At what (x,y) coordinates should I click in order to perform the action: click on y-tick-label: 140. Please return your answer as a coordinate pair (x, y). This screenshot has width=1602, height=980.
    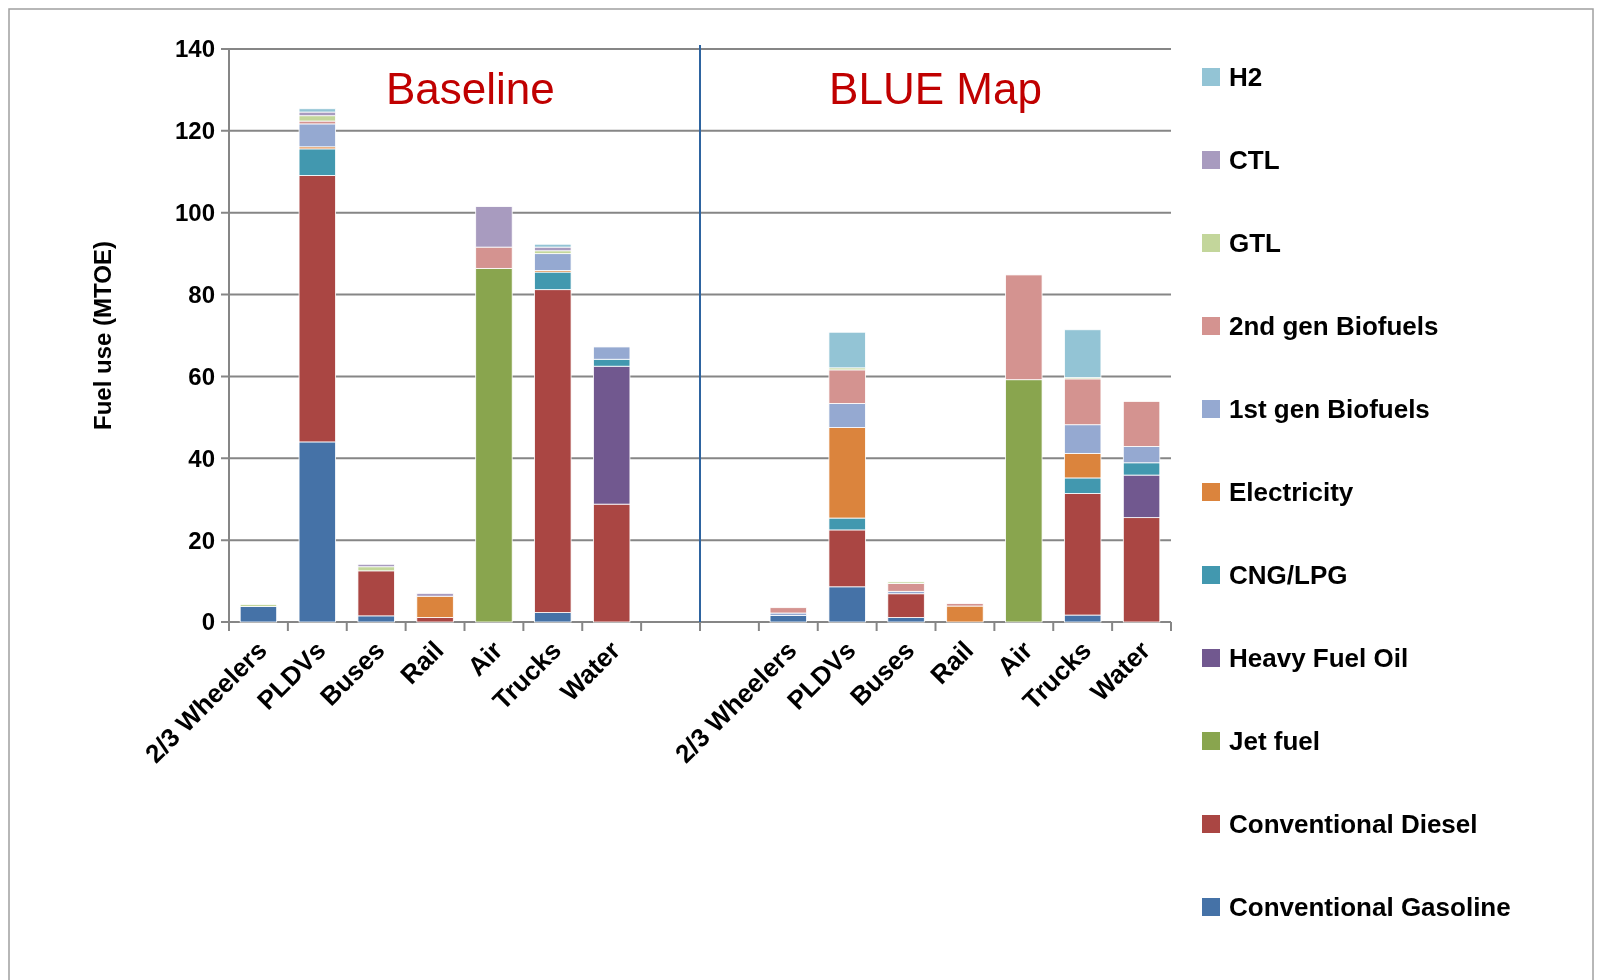
    Looking at the image, I should click on (194, 49).